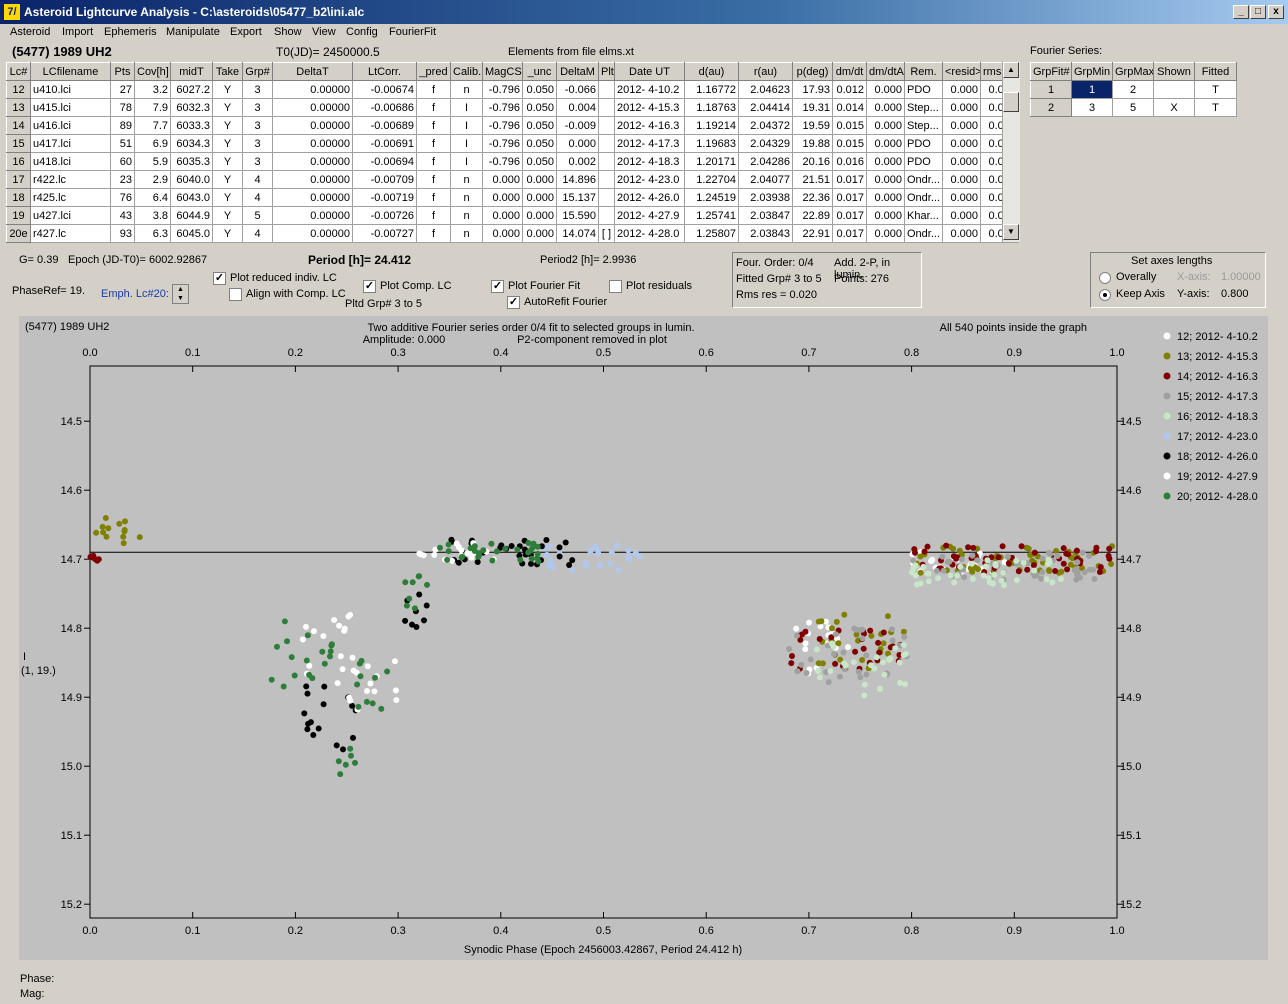 Image resolution: width=1288 pixels, height=1004 pixels. I want to click on table-cell: 2012- 4-26.0, so click(649, 197).